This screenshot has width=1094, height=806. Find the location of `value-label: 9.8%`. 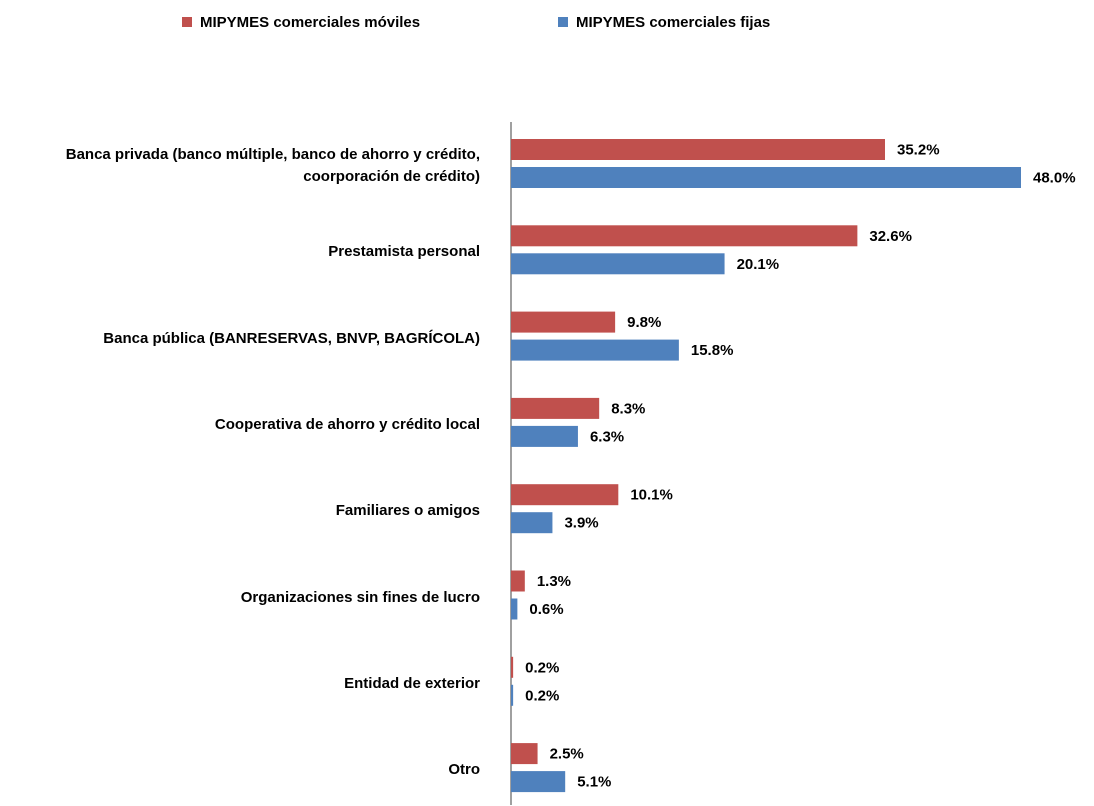

value-label: 9.8% is located at coordinates (644, 322).